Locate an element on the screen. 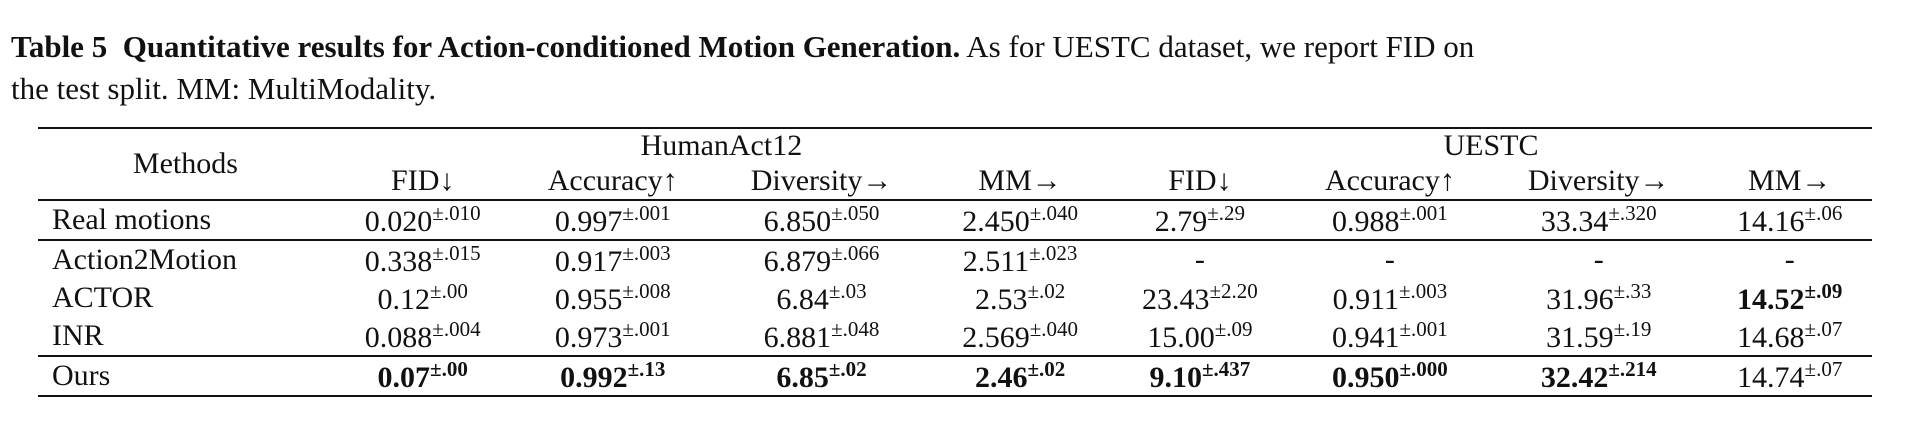 The image size is (1913, 427). metric-std: ±.00 is located at coordinates (449, 369).